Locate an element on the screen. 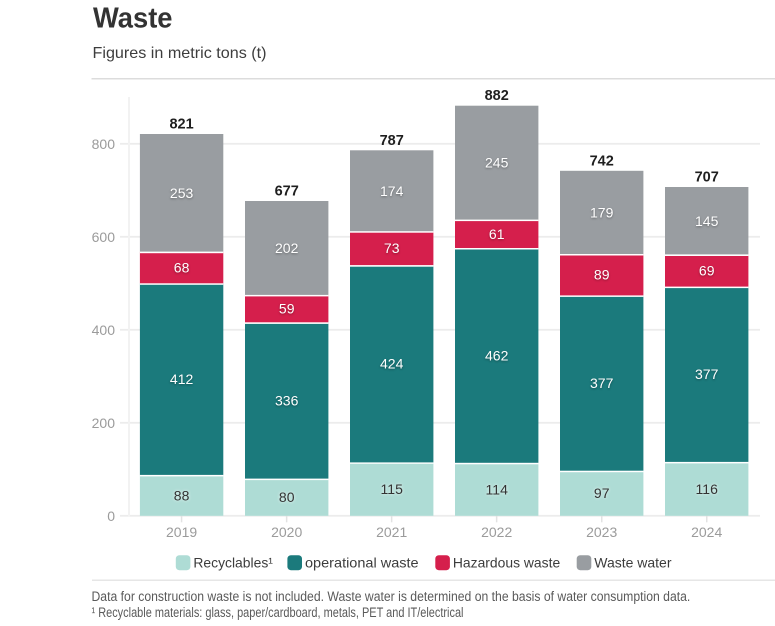  svg-text: 2019 is located at coordinates (181, 532).